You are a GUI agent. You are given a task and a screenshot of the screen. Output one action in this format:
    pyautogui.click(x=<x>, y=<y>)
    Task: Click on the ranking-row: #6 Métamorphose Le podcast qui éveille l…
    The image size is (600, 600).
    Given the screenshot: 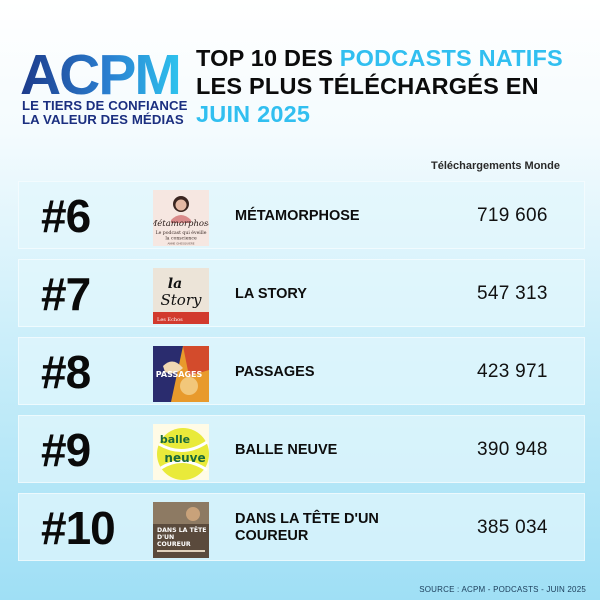 What is the action you would take?
    pyautogui.click(x=301, y=215)
    